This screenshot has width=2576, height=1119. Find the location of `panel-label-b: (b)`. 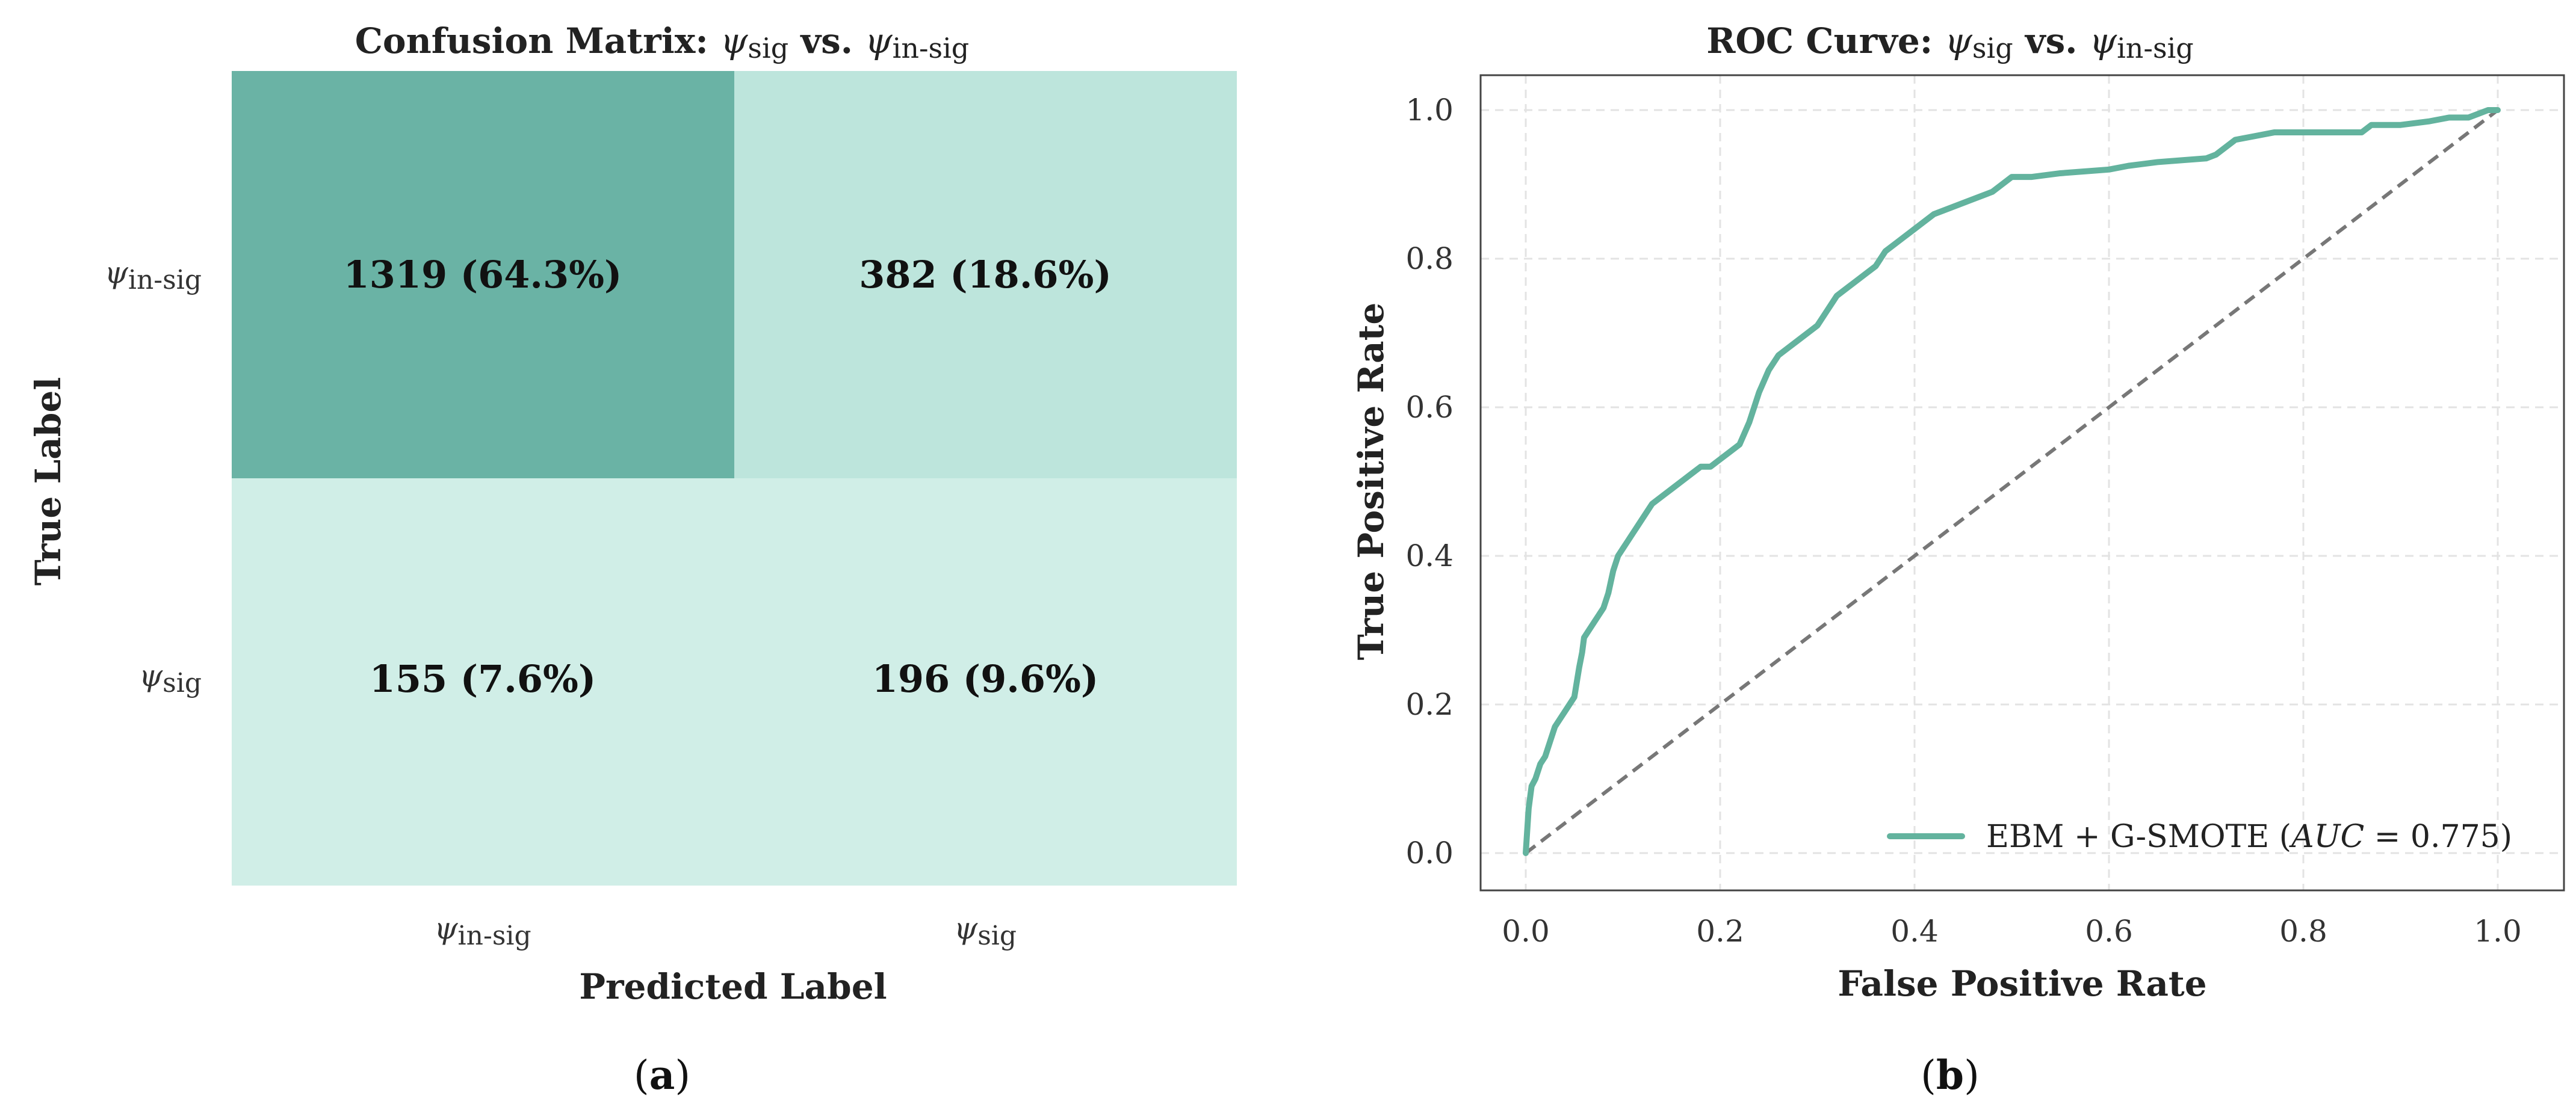

panel-label-b: (b) is located at coordinates (1950, 1075).